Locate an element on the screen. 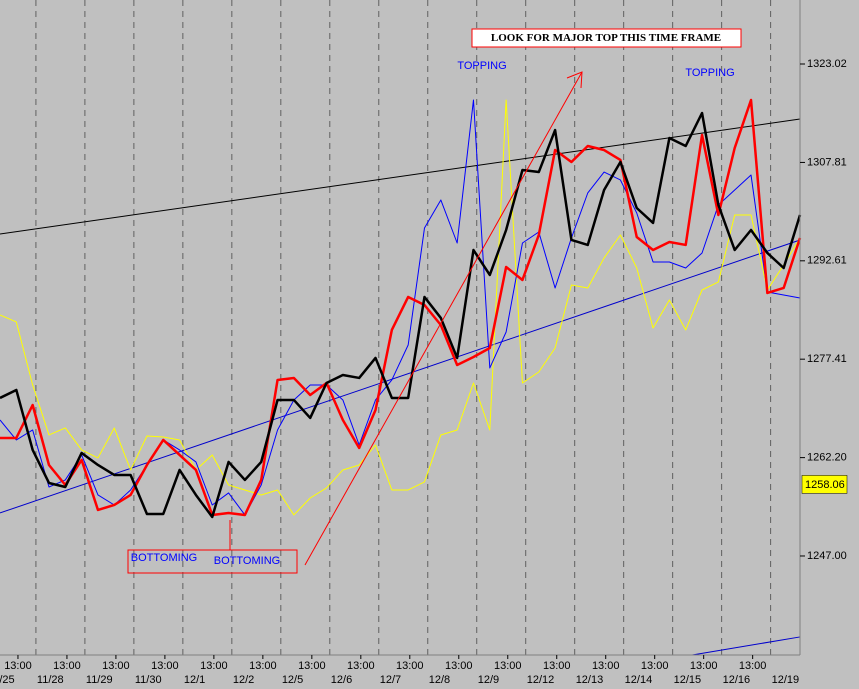 The image size is (859, 689). x-tick-label: 12/9 is located at coordinates (488, 680).